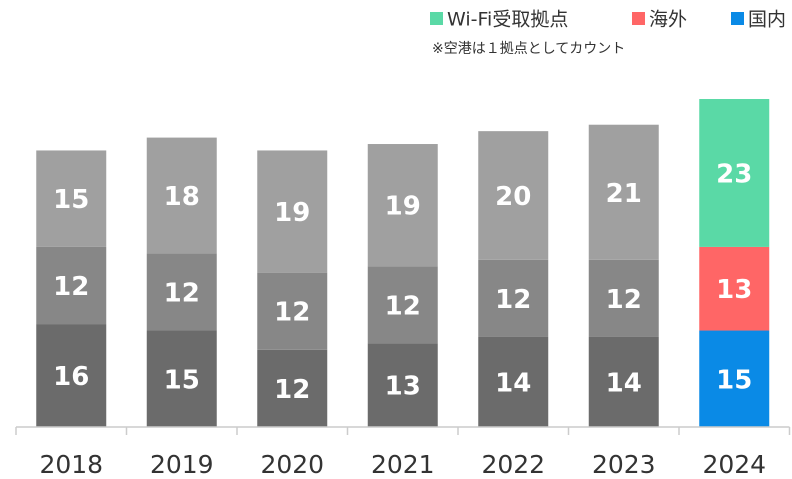 The image size is (792, 479). I want to click on data-label: 16, so click(71, 377).